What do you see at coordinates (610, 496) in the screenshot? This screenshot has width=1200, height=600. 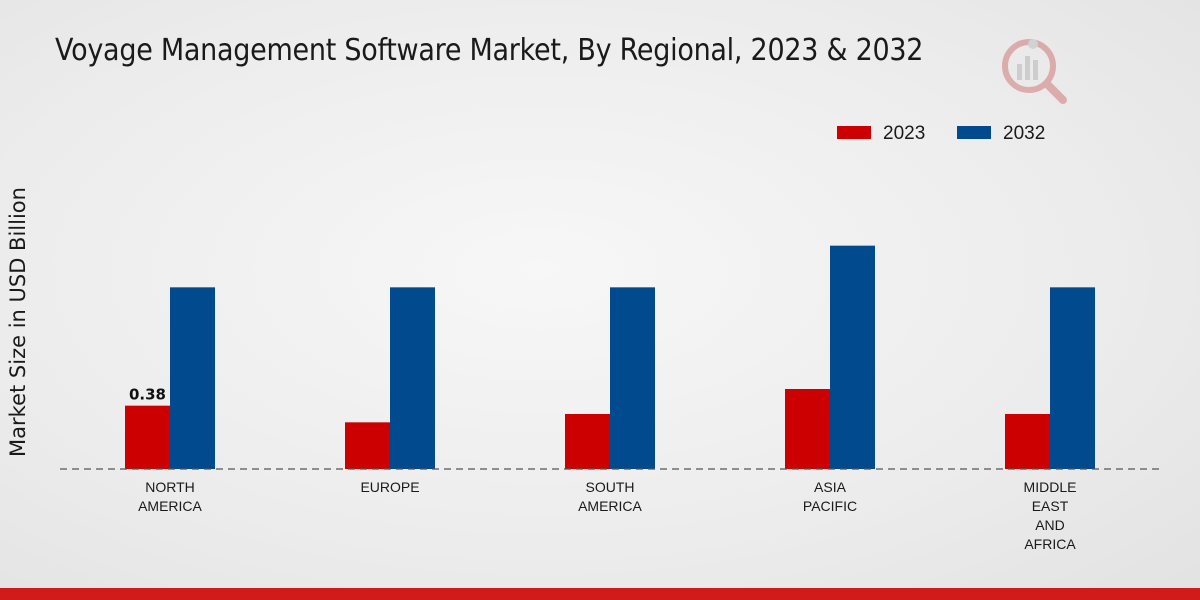 I see `x-tick-label-2: SOUTH AMERICA` at bounding box center [610, 496].